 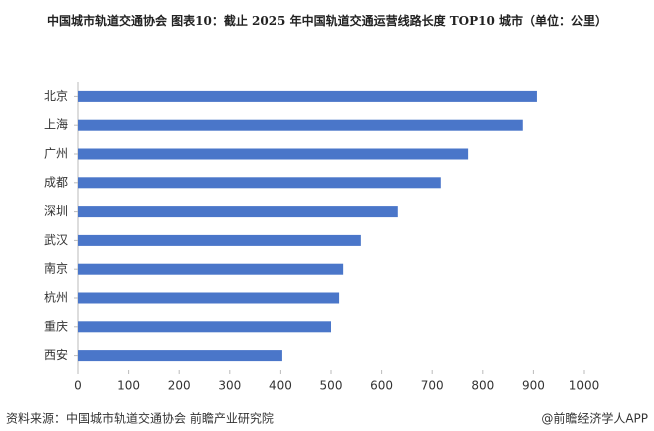 I want to click on y-tick-label: 深圳, so click(x=56, y=211).